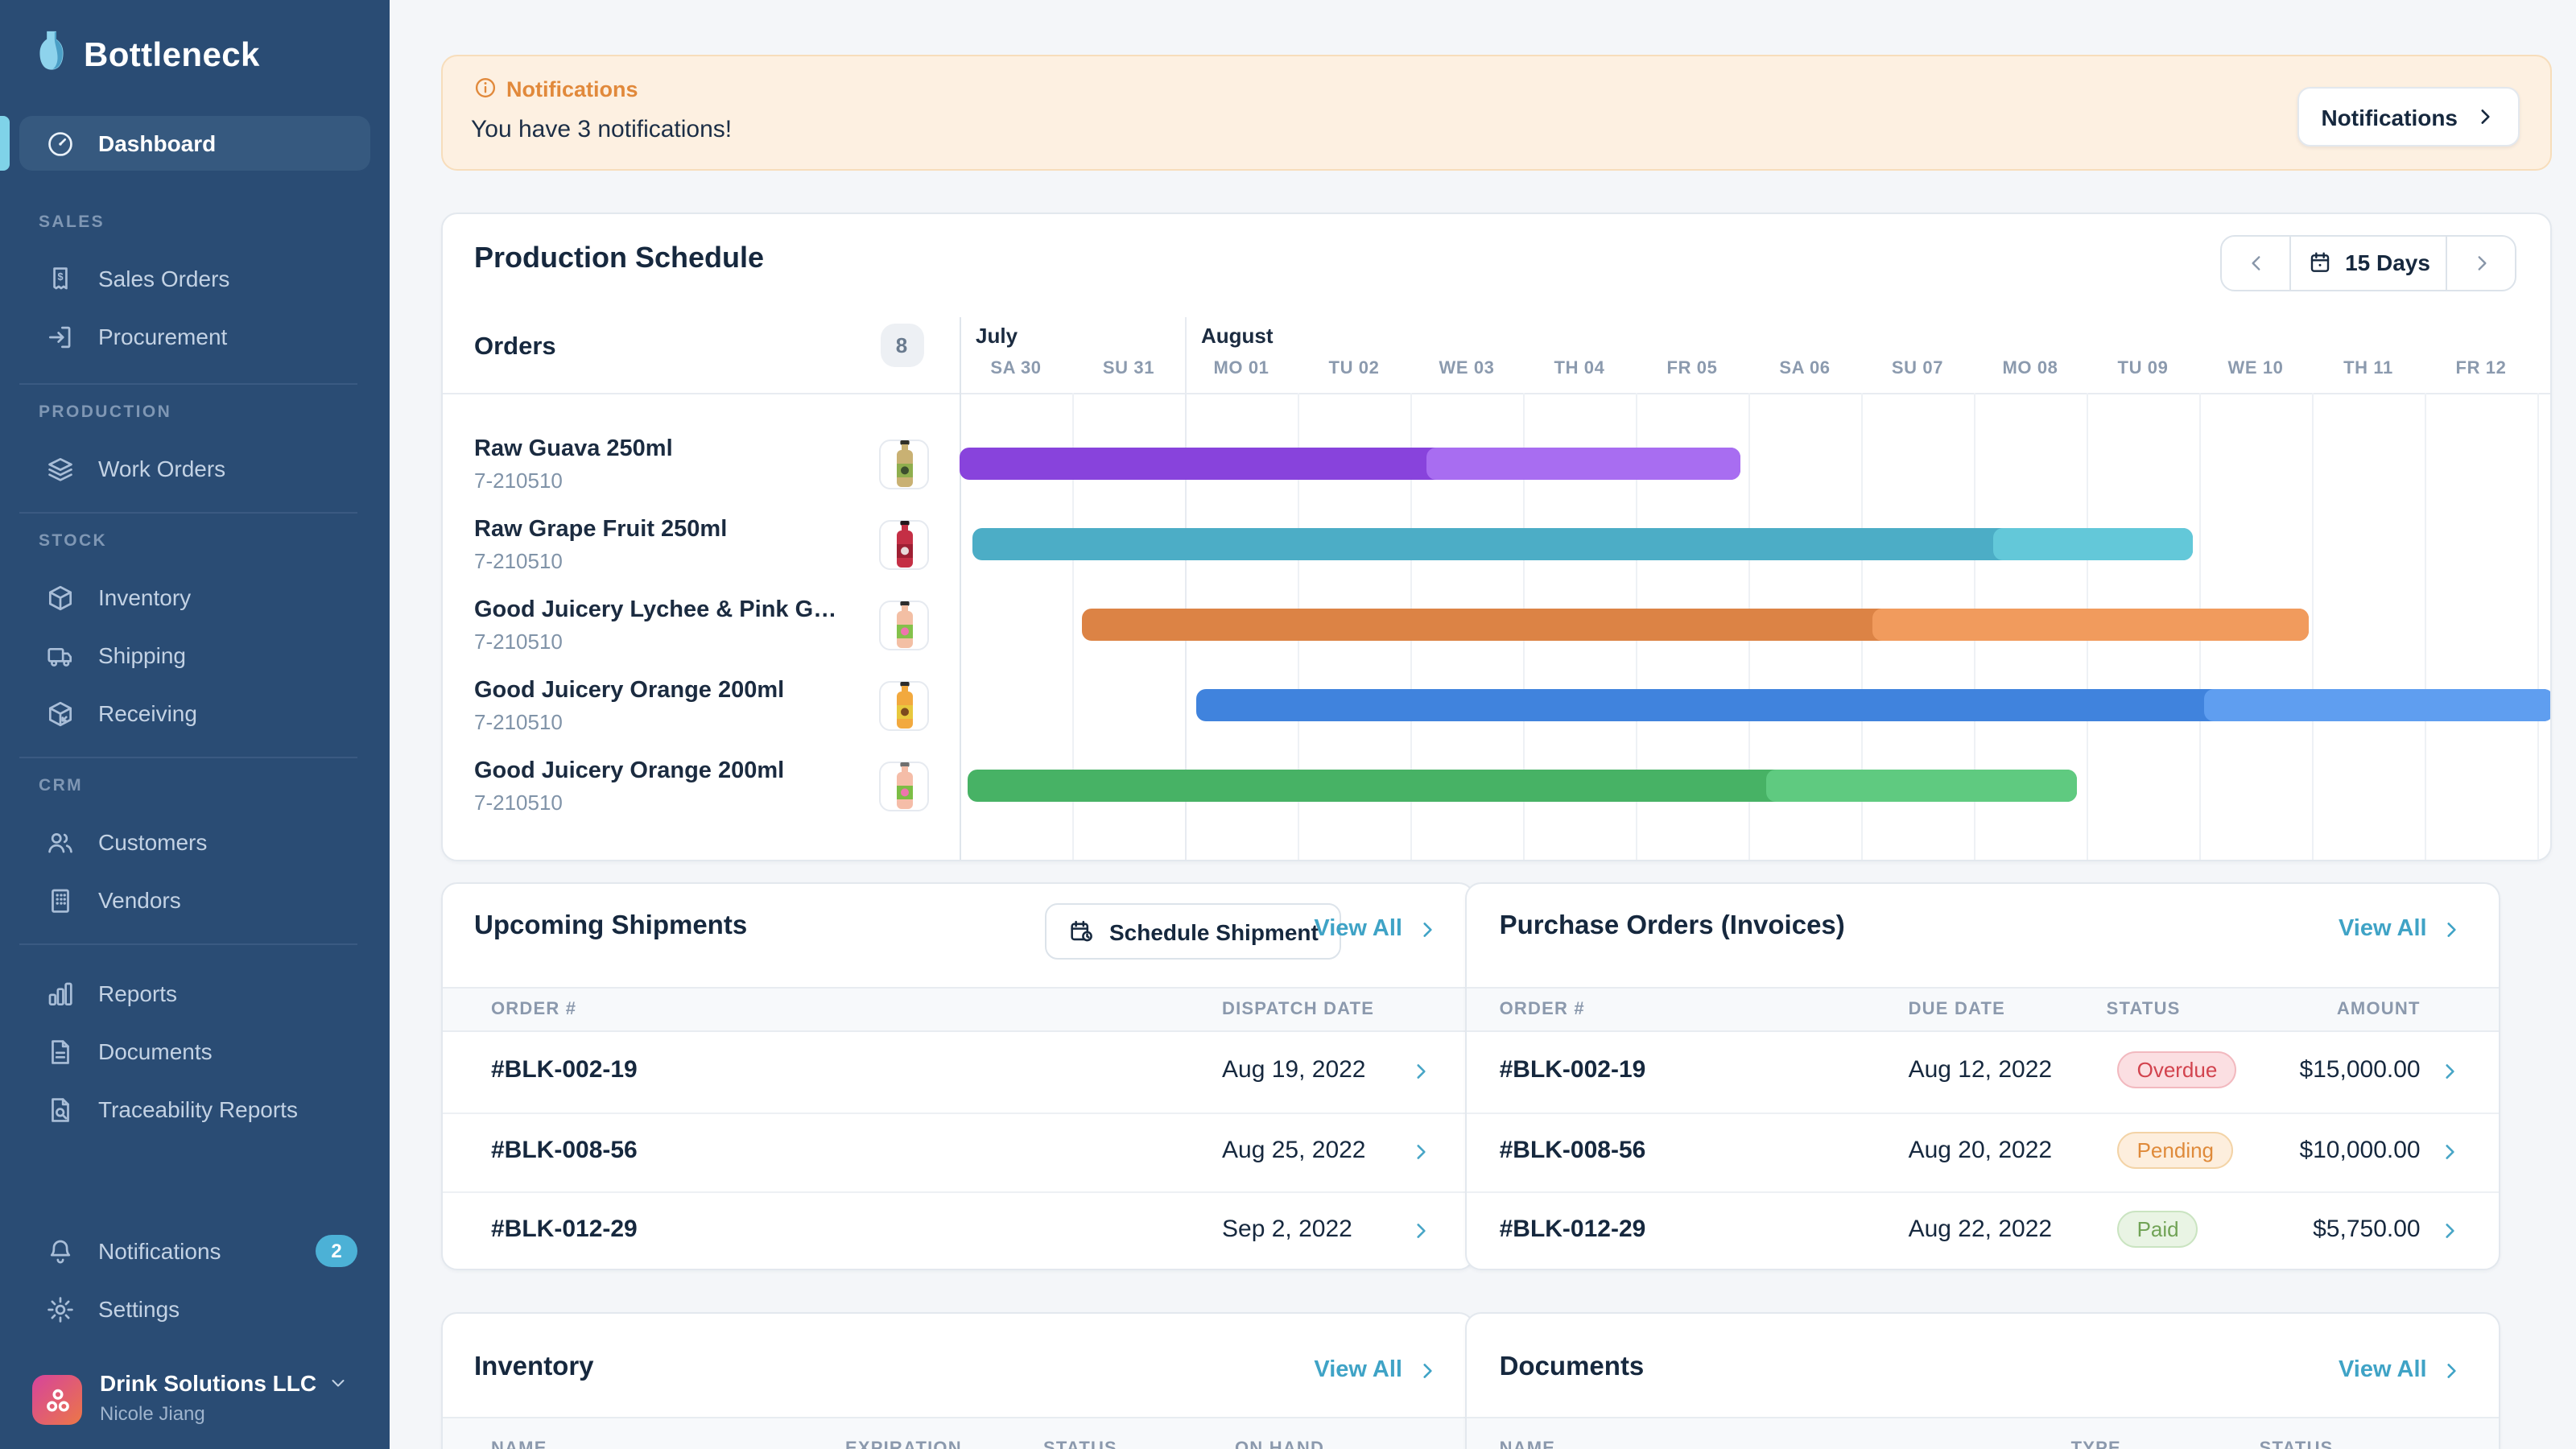  I want to click on sidebar-item-vendors: Vendors, so click(194, 900).